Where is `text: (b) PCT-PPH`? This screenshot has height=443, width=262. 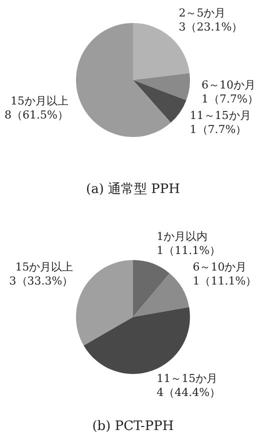 text: (b) PCT-PPH is located at coordinates (133, 426).